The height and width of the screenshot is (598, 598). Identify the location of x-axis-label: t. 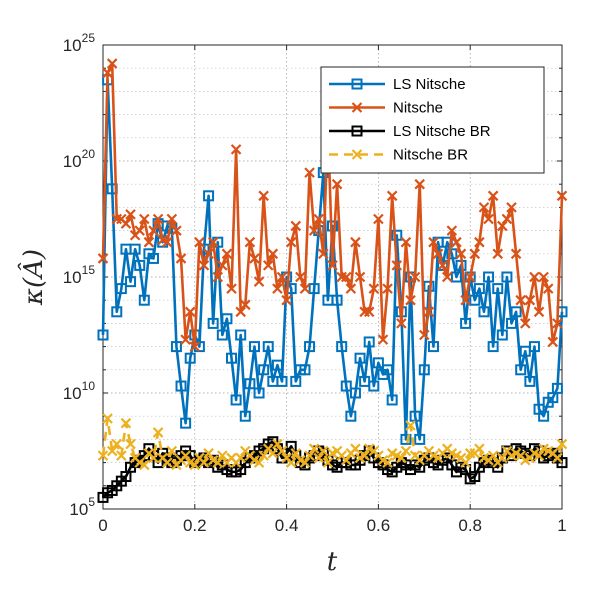
(332, 562).